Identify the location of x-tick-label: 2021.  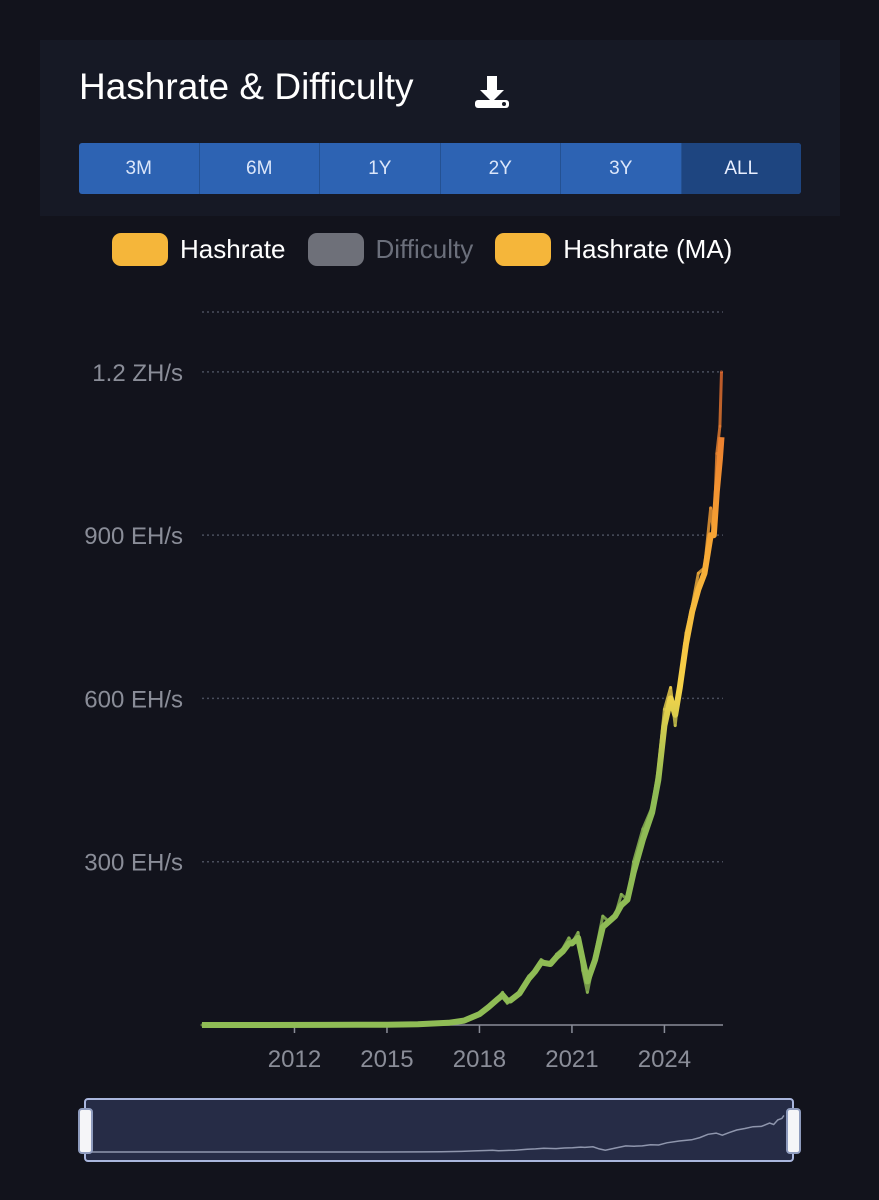
(571, 1059).